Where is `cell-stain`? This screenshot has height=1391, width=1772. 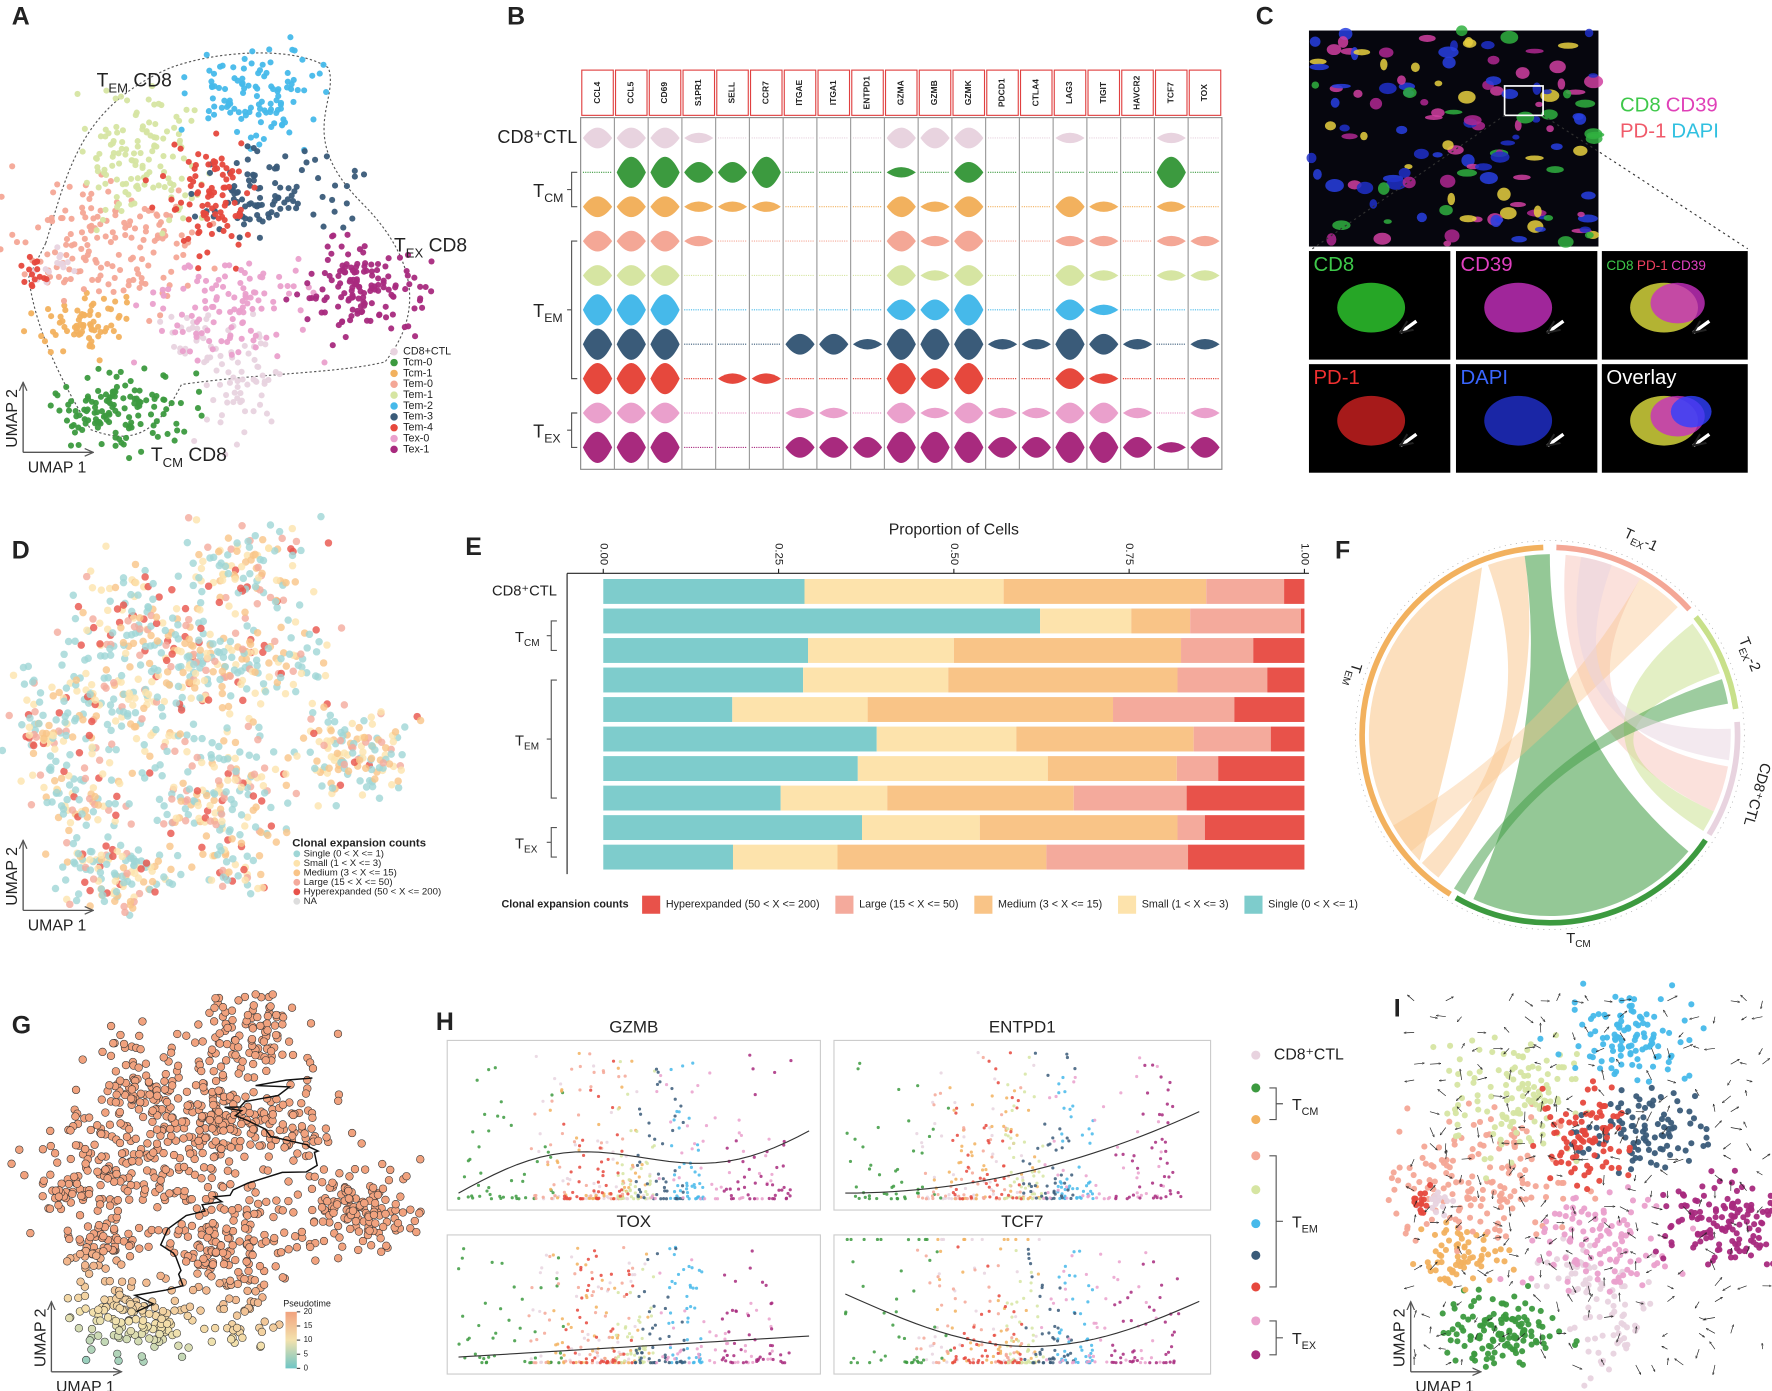 cell-stain is located at coordinates (1518, 307).